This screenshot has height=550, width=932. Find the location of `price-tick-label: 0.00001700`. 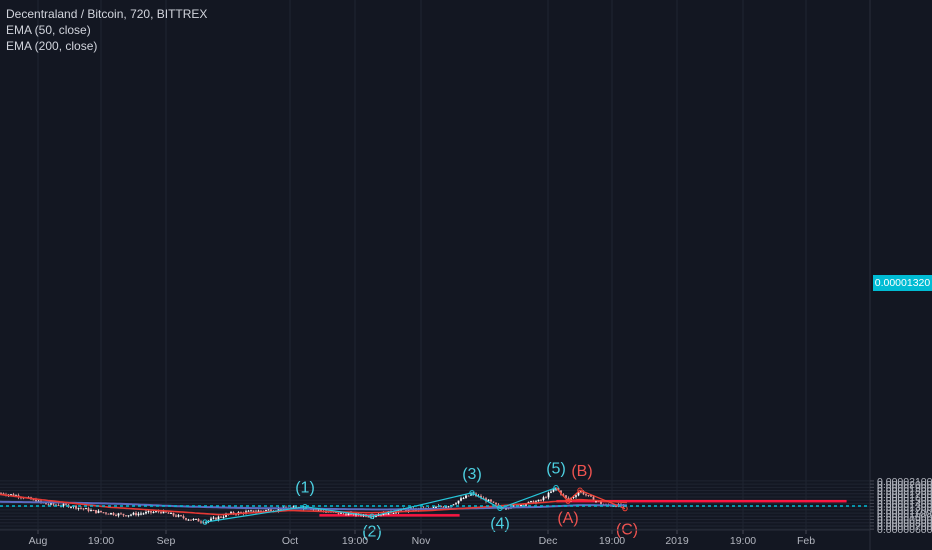

price-tick-label: 0.00001700 is located at coordinates (904, 495).